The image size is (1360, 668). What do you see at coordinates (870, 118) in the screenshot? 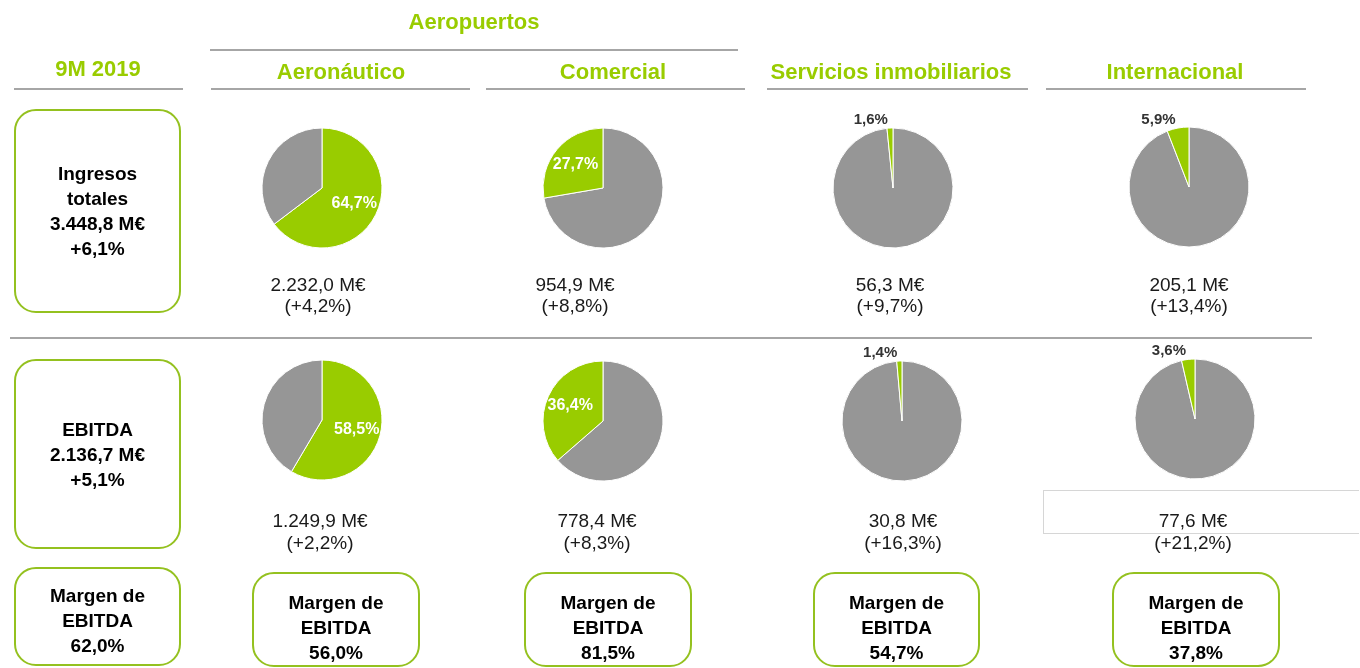
I see `data-label: 1,6%` at bounding box center [870, 118].